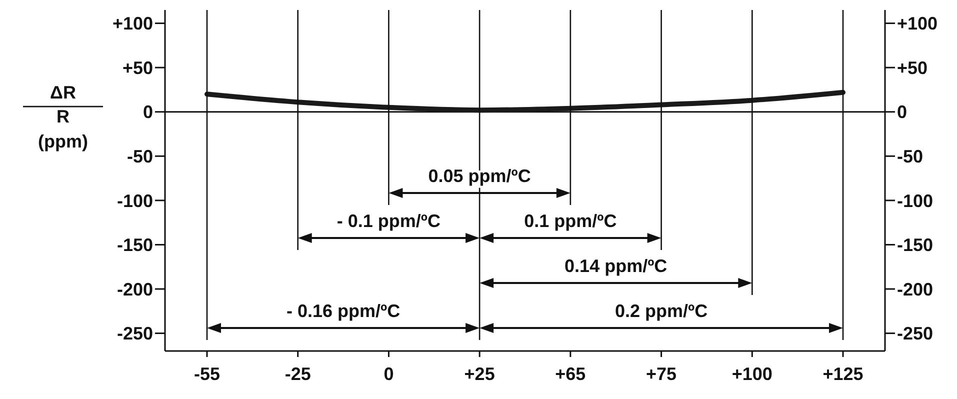  I want to click on y-tick-label: -200, so click(134, 289).